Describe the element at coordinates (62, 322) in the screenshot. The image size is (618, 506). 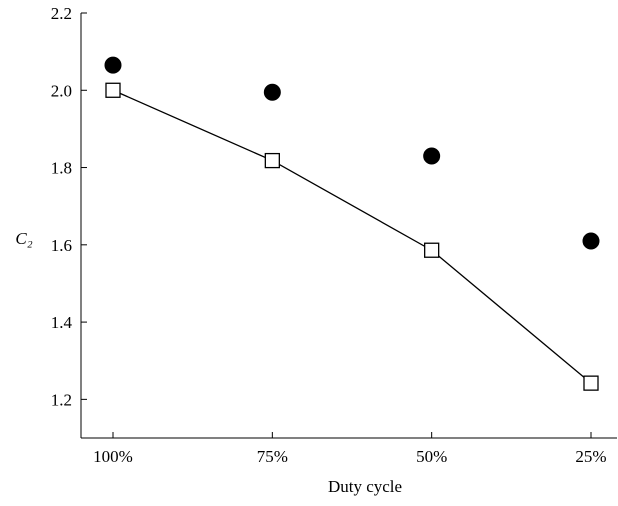
I see `y-tick-label: 1.4` at that location.